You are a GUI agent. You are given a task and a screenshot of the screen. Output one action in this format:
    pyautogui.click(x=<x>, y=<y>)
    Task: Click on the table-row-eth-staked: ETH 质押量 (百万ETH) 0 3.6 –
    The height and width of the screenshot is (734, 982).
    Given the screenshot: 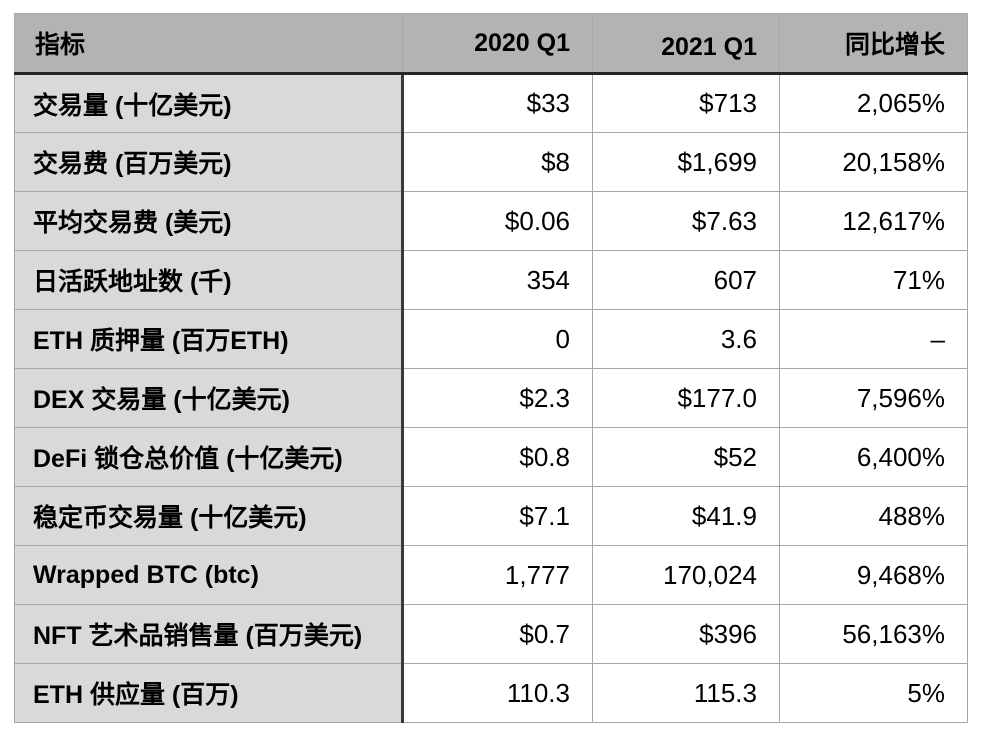 What is the action you would take?
    pyautogui.click(x=491, y=339)
    